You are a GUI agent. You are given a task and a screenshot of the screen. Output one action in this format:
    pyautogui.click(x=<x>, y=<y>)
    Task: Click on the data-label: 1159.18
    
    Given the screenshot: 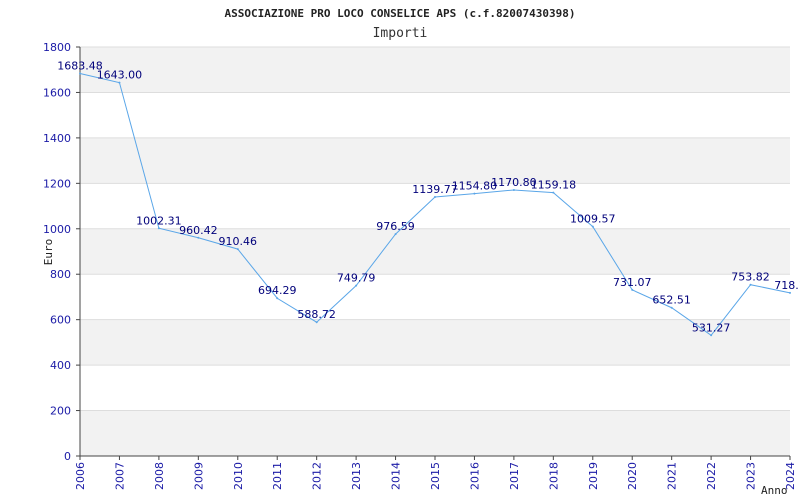 What is the action you would take?
    pyautogui.click(x=554, y=185)
    